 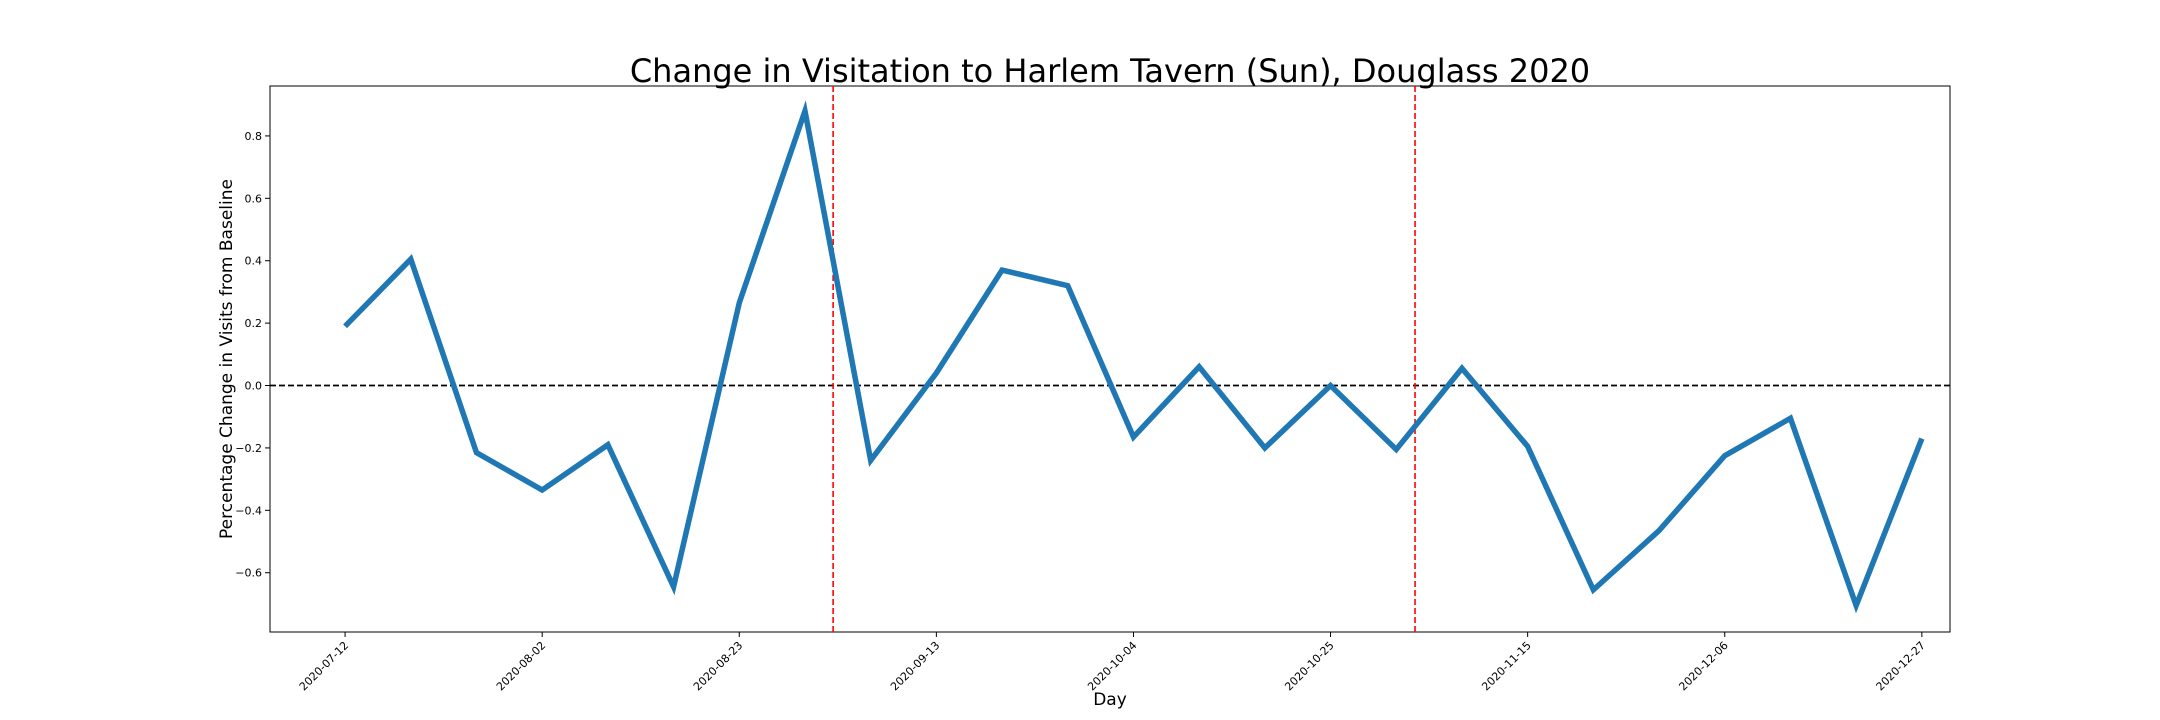 I want to click on x-tick-label: 2020-12-27, so click(x=1901, y=666).